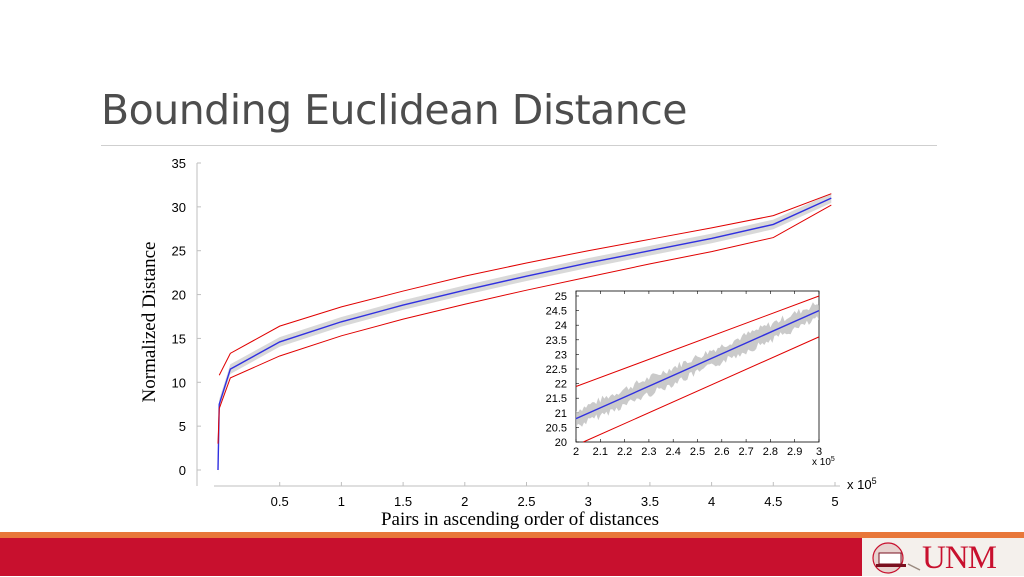  Describe the element at coordinates (520, 519) in the screenshot. I see `x-axis-label: Pairs in ascending order of distances` at that location.